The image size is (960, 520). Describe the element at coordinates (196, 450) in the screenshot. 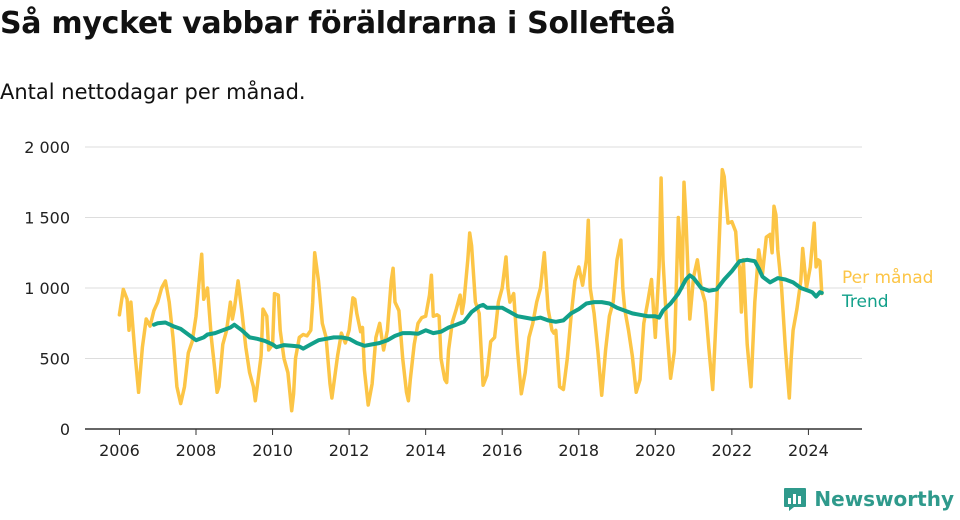

I see `x-tick-label: 2008` at that location.